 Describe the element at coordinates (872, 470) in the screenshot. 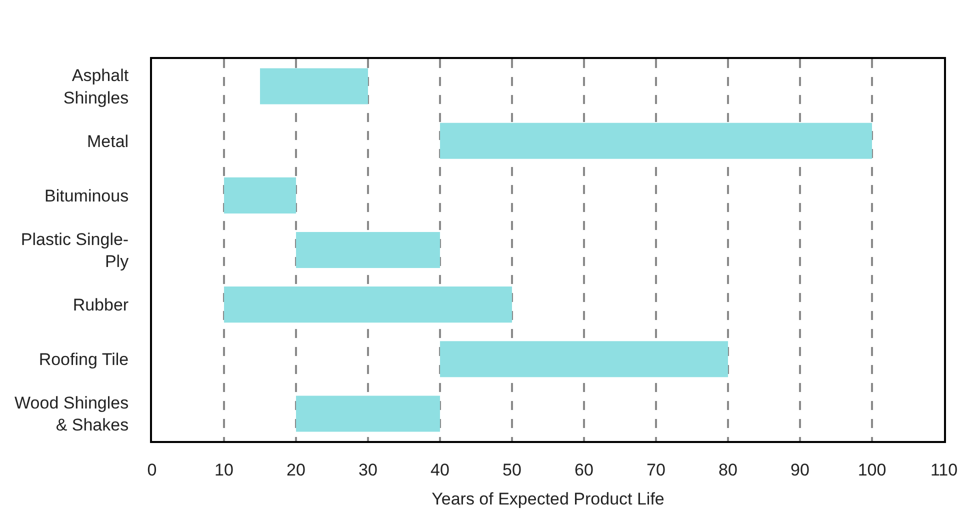

I see `x-tick-label: 100` at that location.